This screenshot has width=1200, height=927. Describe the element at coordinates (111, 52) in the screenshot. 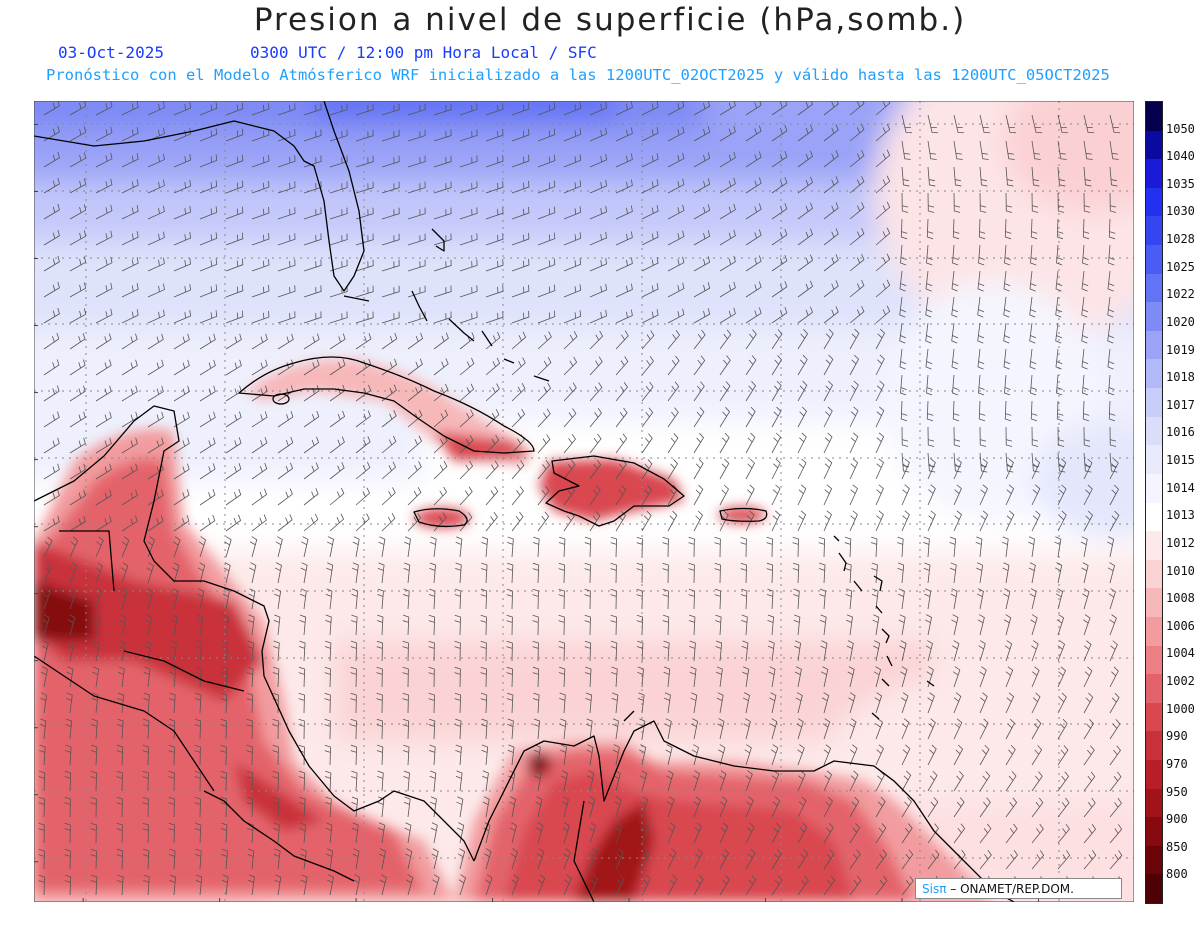

I see `forecast-date: 03-Oct-2025` at that location.